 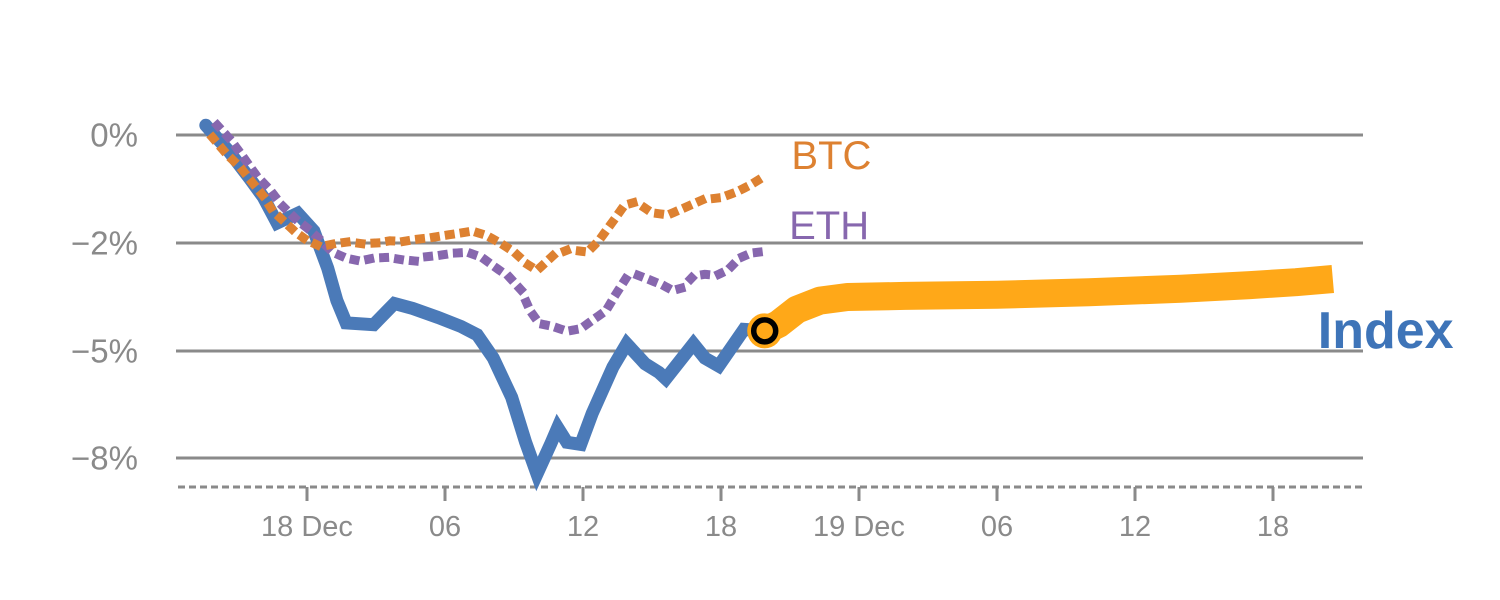 What do you see at coordinates (764, 331) in the screenshot?
I see `current-point-marker` at bounding box center [764, 331].